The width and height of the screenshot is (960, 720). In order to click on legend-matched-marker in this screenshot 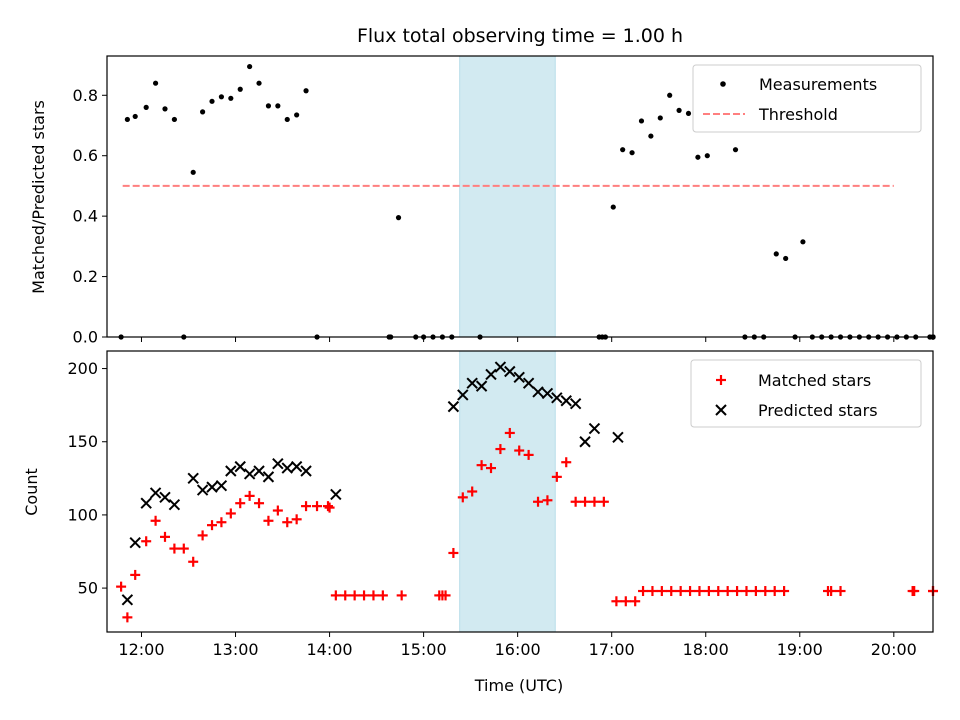, I will do `click(721, 380)`.